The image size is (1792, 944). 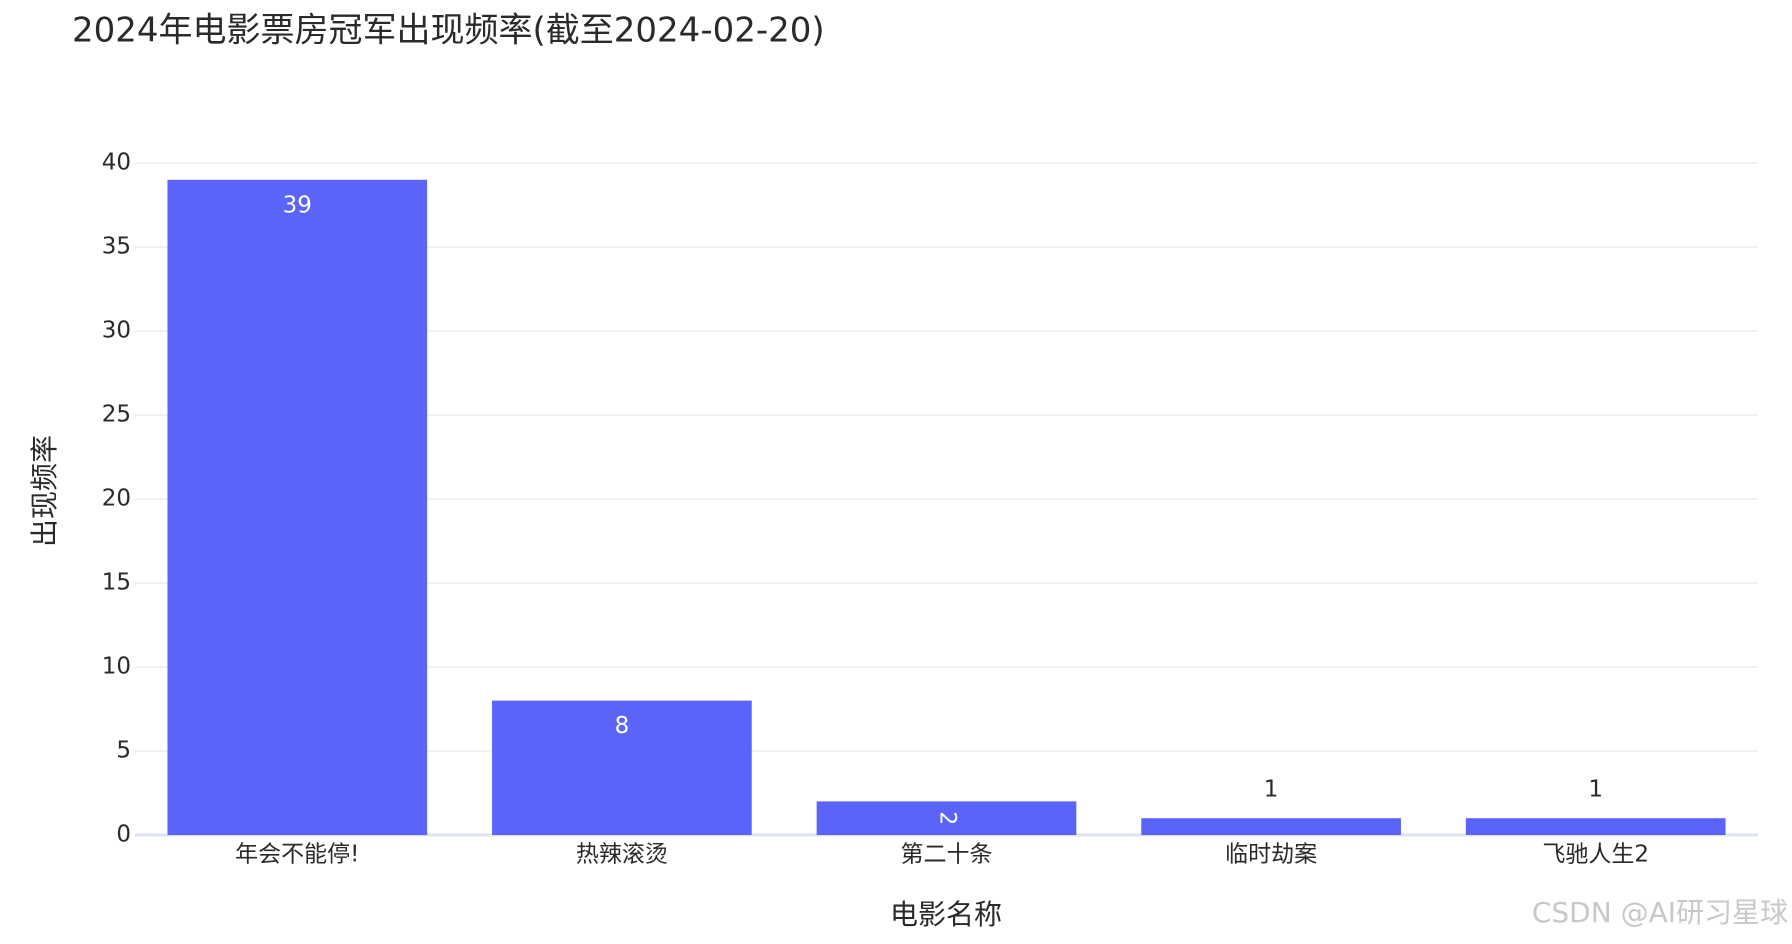 I want to click on x-axis-title: 电影名称, so click(x=946, y=914).